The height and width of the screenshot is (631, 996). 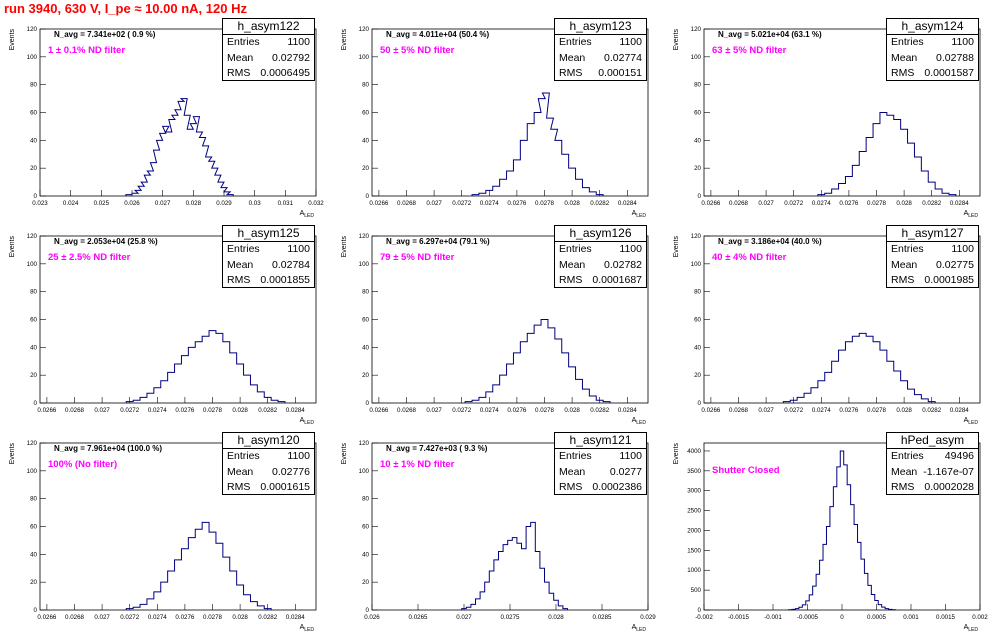 I want to click on y-tick-label: 3000, so click(x=694, y=491).